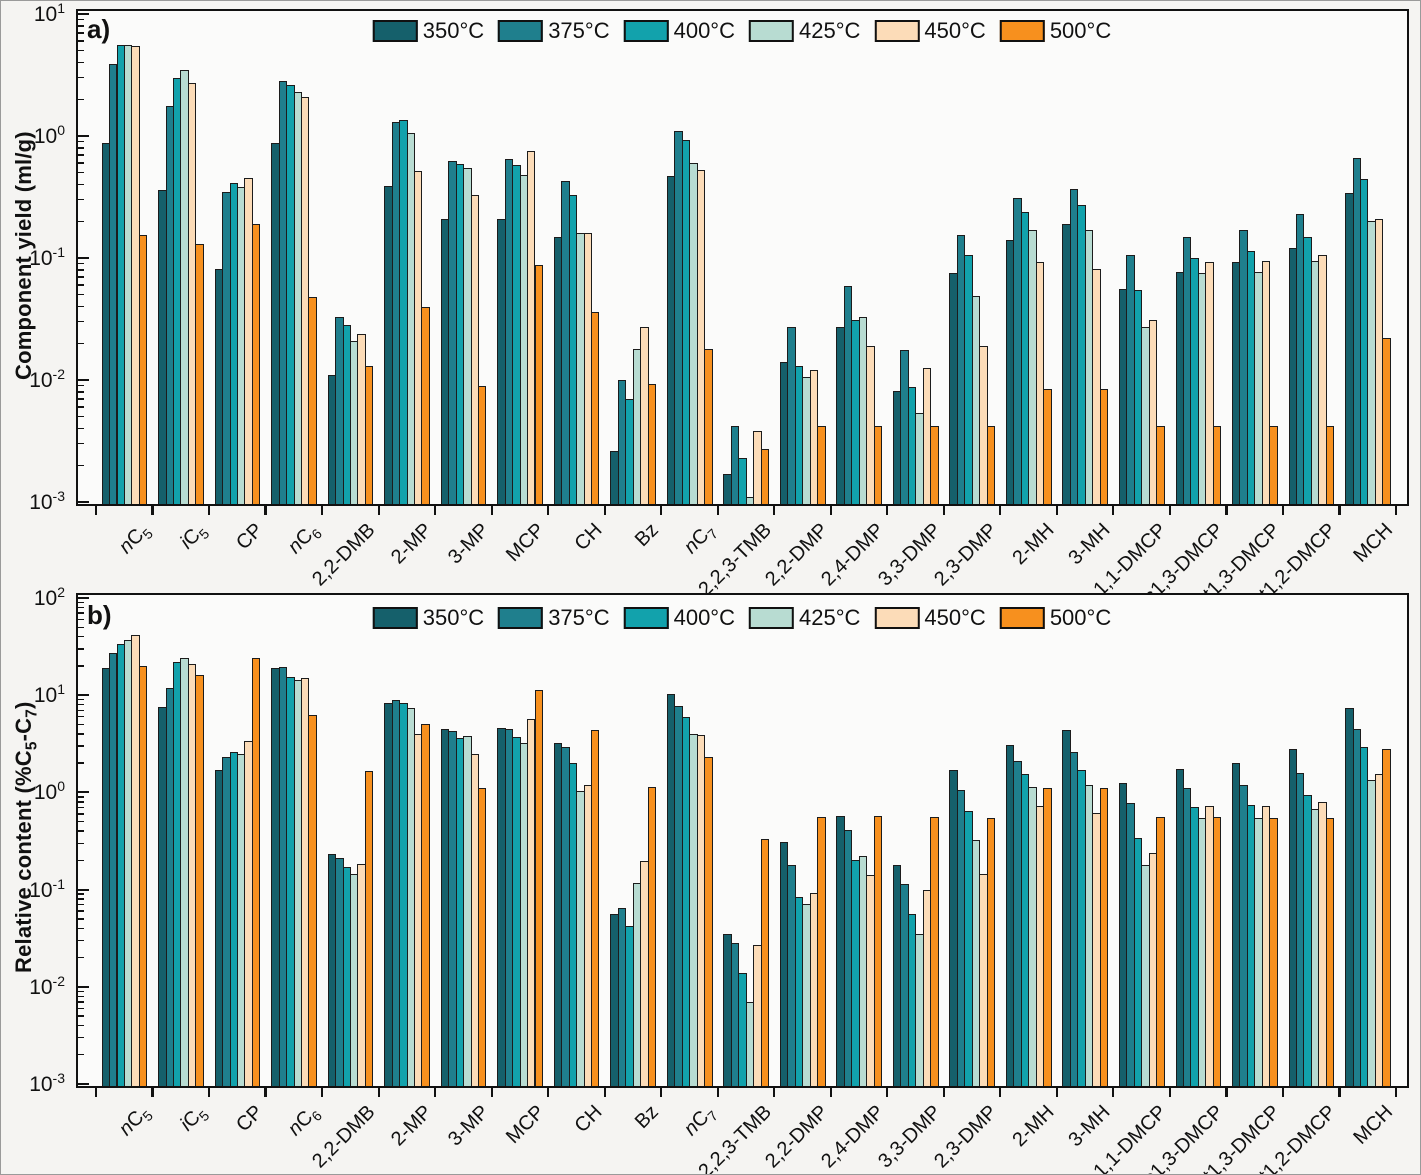 Image resolution: width=1421 pixels, height=1175 pixels. Describe the element at coordinates (704, 30) in the screenshot. I see `legend-label: 400°C` at that location.